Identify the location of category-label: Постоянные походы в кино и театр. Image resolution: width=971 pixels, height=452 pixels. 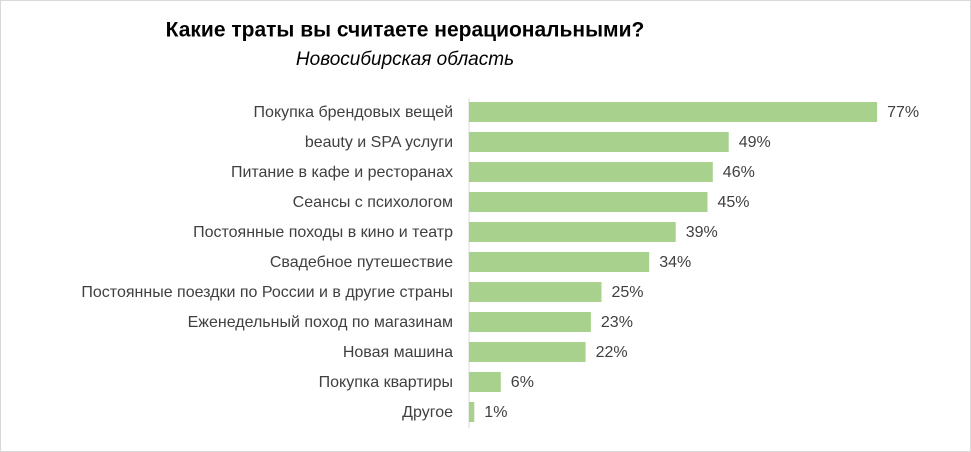
(323, 232).